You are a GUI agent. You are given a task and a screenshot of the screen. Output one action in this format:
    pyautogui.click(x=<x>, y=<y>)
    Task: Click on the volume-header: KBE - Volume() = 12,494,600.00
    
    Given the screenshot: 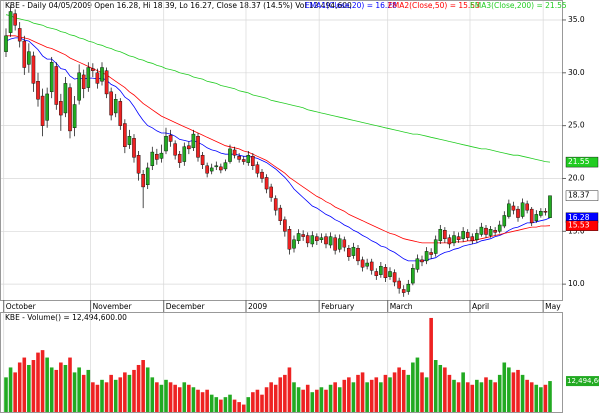 What is the action you would take?
    pyautogui.click(x=66, y=317)
    